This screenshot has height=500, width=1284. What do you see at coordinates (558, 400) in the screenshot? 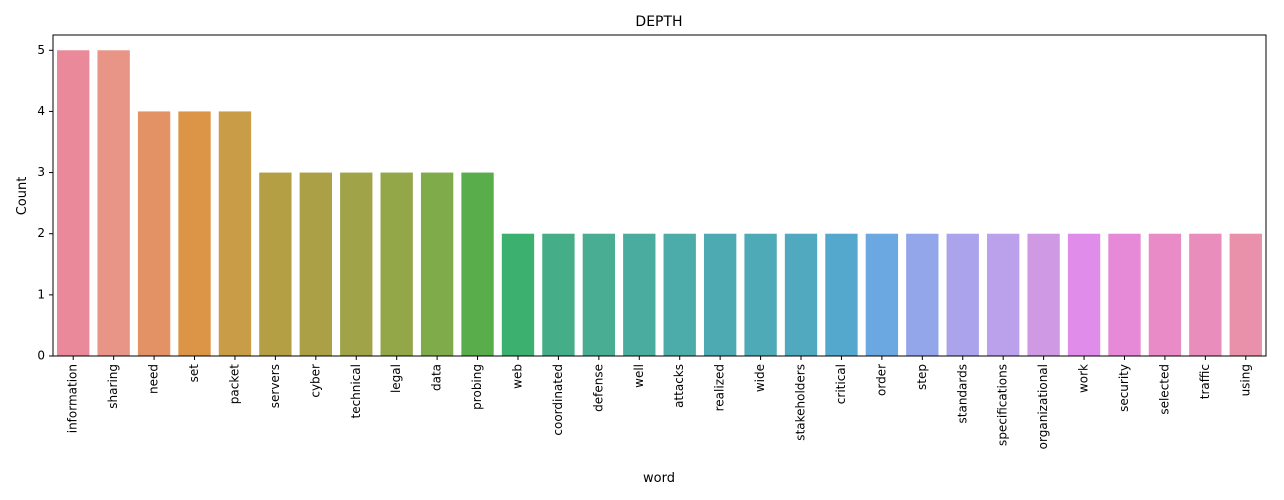
I see `x-tick-label: coordinated` at bounding box center [558, 400].